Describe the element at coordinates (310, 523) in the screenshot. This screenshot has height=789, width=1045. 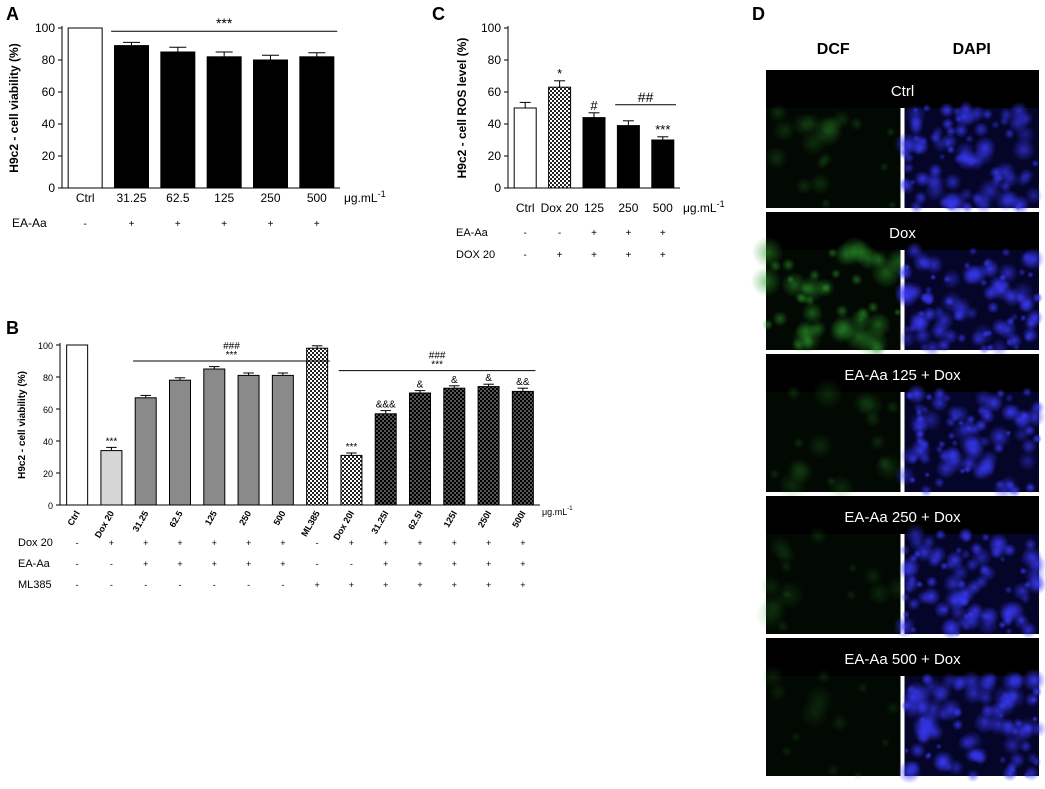
I see `category-label: ML385` at that location.